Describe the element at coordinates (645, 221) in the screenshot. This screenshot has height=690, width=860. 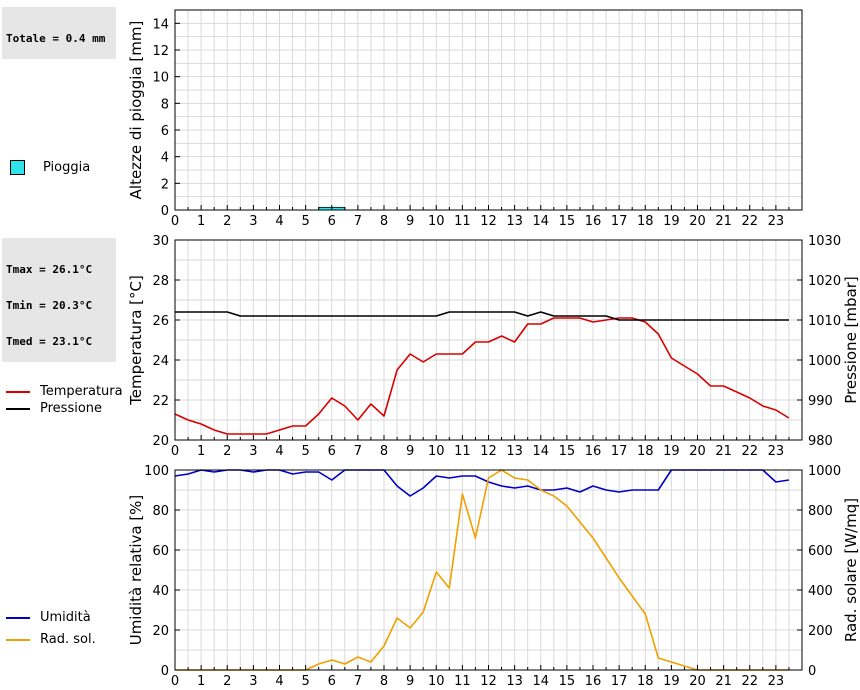
I see `rain-x-tick-label: 18` at that location.